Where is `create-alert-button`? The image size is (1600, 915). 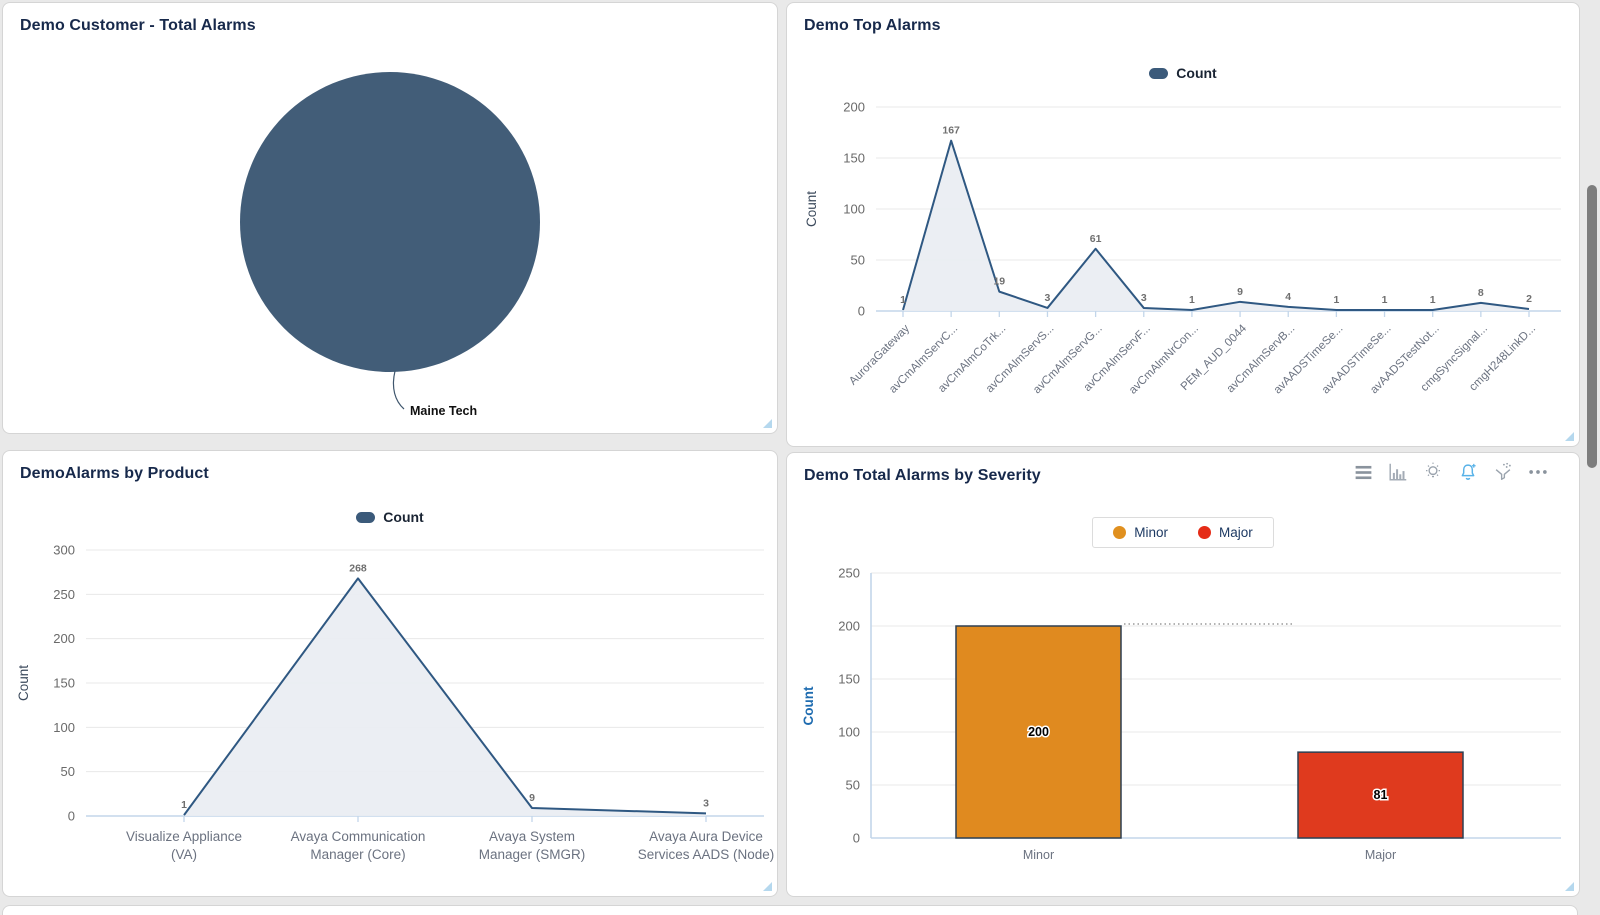 create-alert-button is located at coordinates (1468, 472).